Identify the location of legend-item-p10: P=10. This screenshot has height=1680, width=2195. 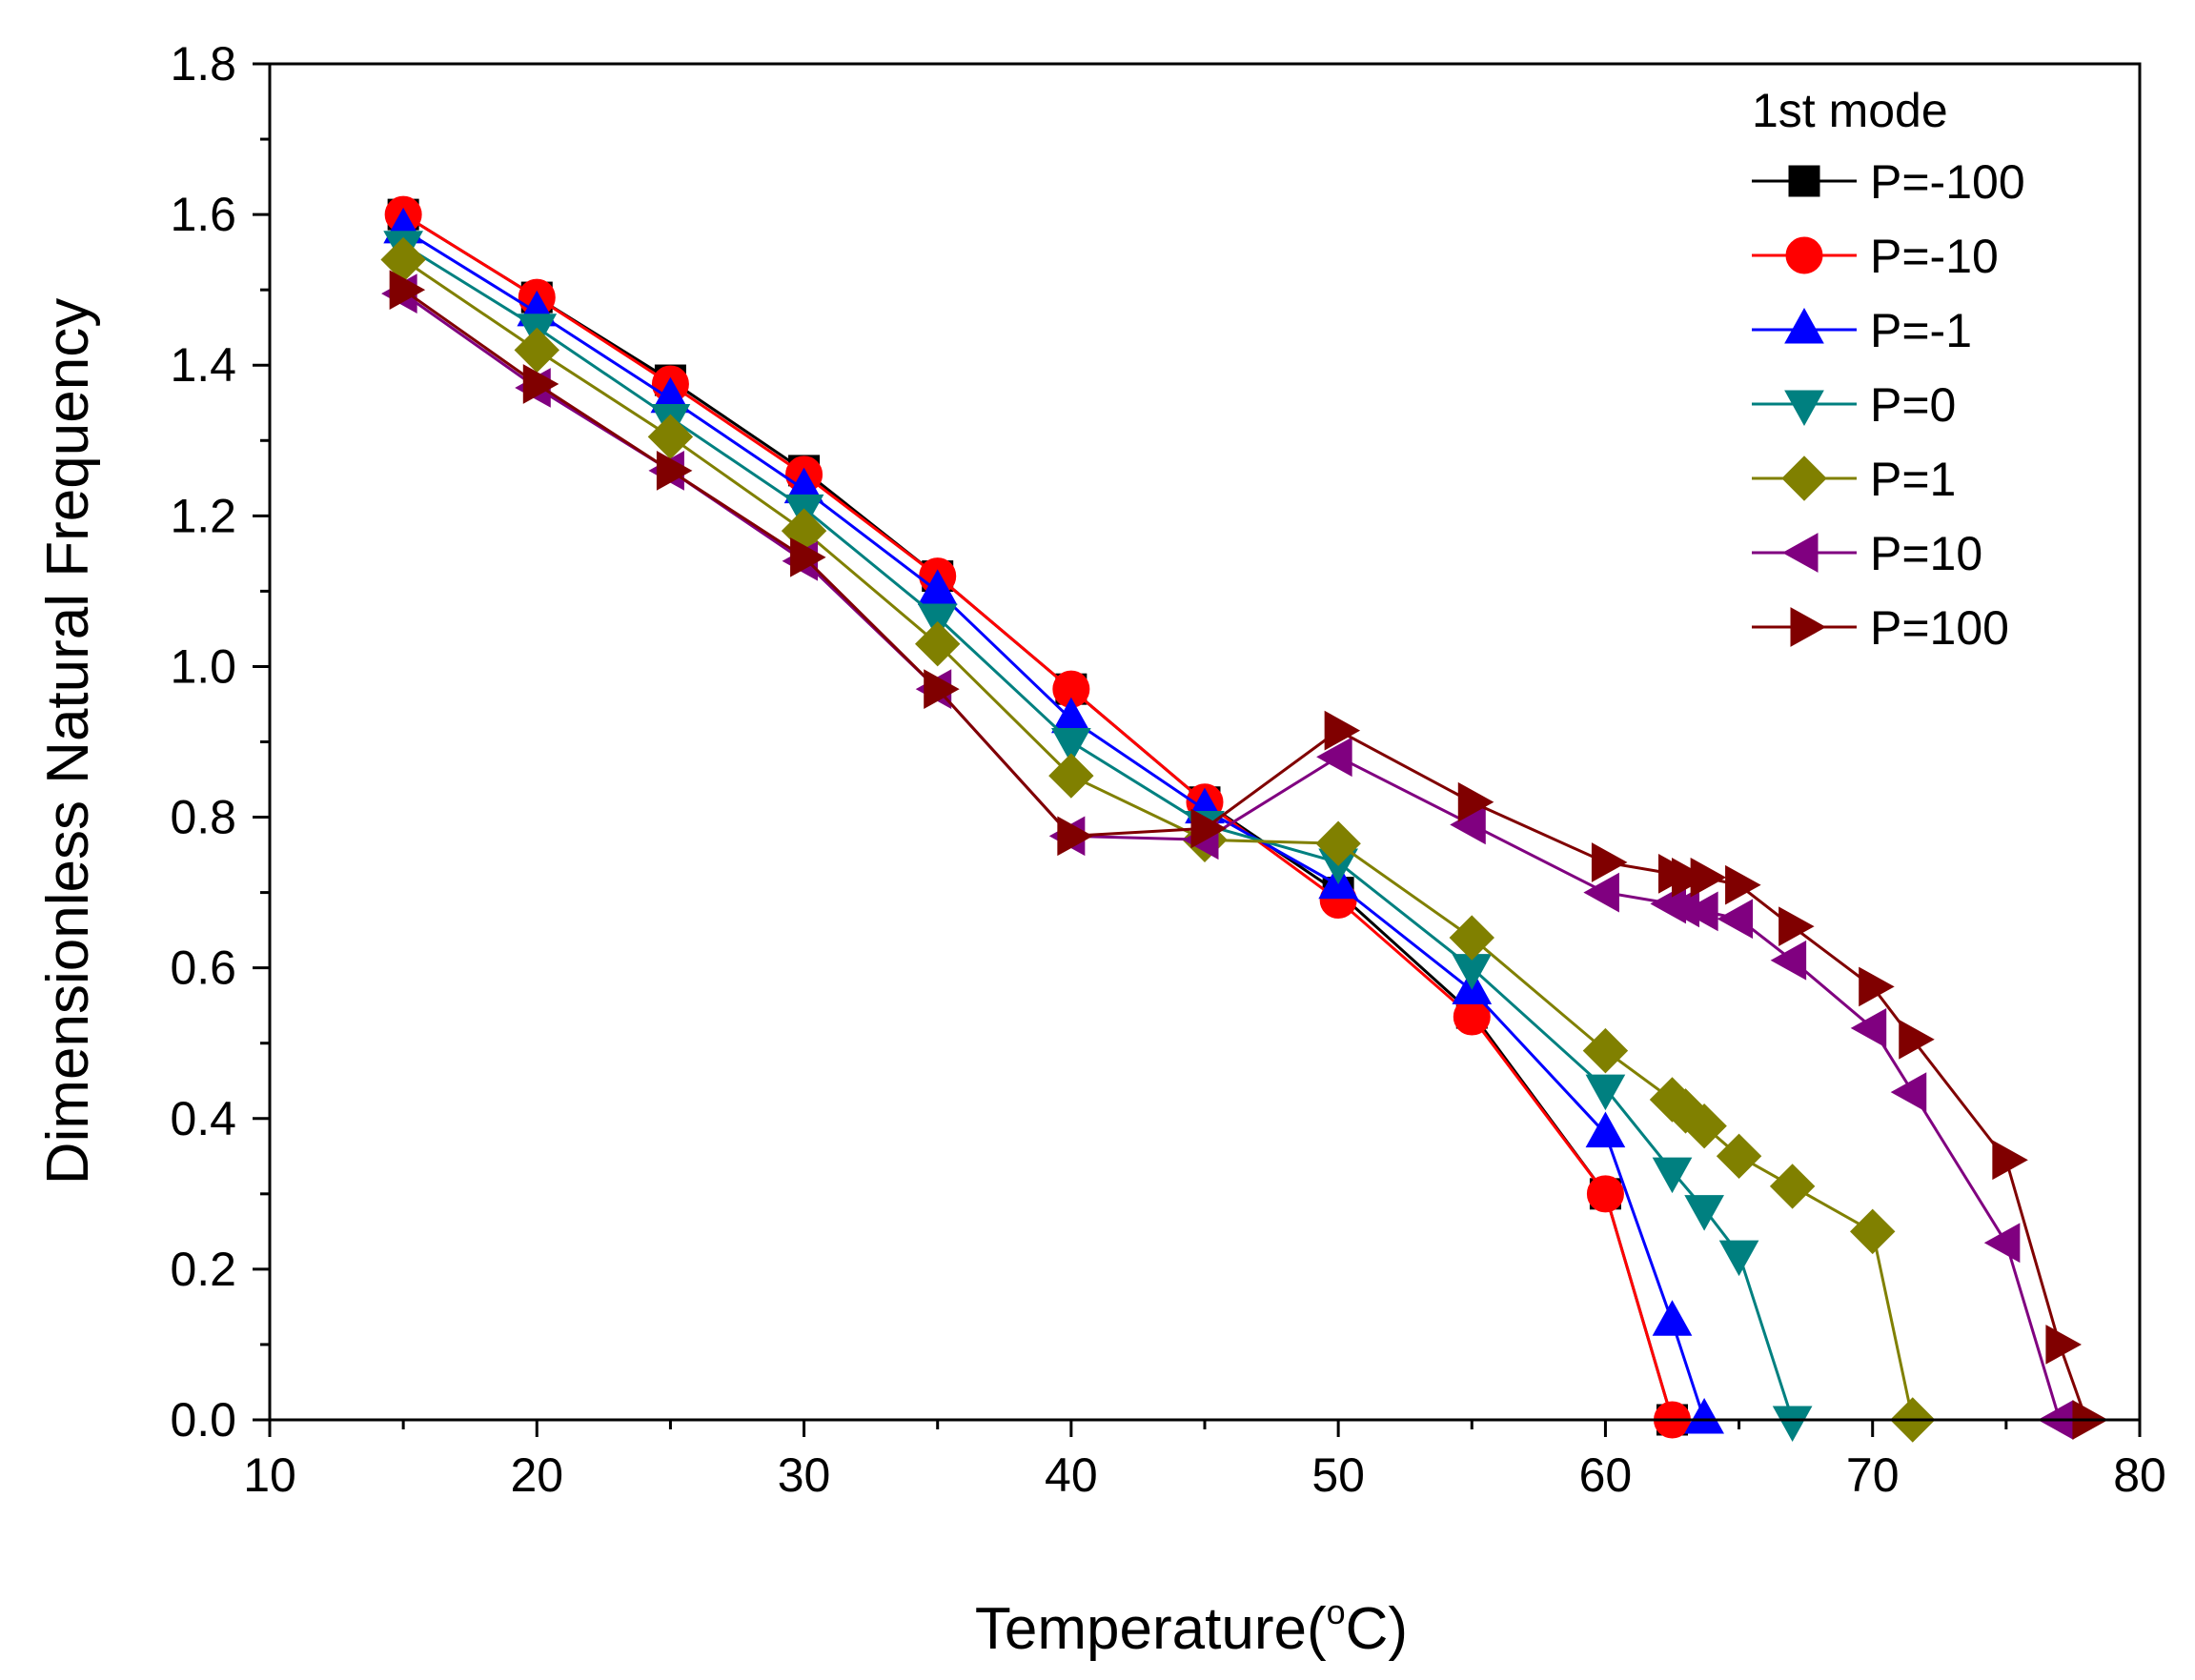
(1867, 553).